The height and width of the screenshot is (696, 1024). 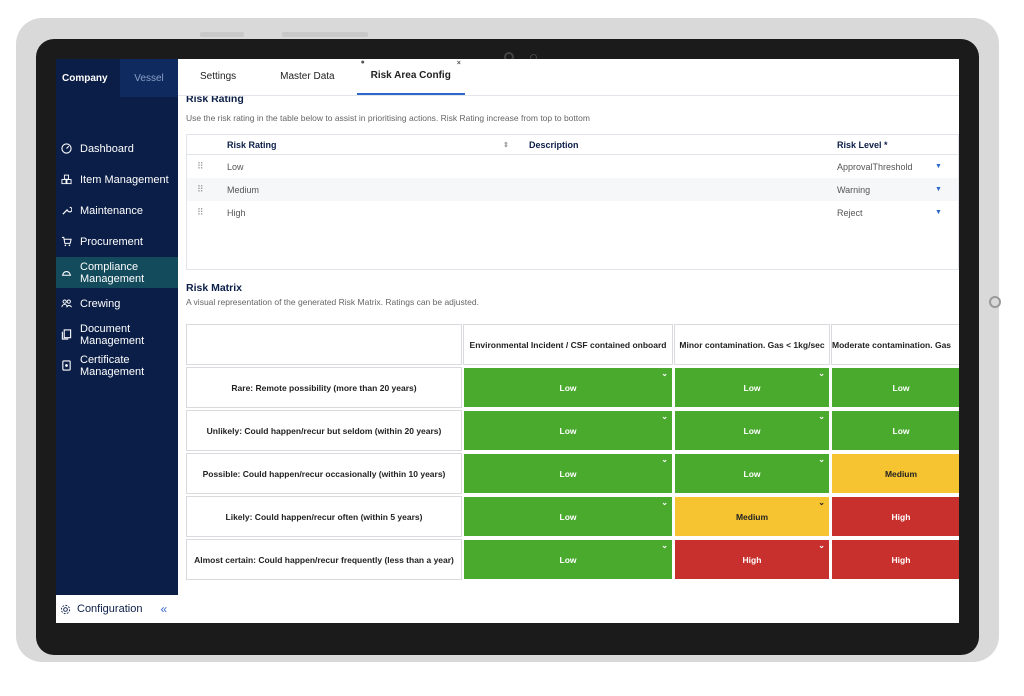 I want to click on sidebar-item-maintenance: Maintenance, so click(x=117, y=210).